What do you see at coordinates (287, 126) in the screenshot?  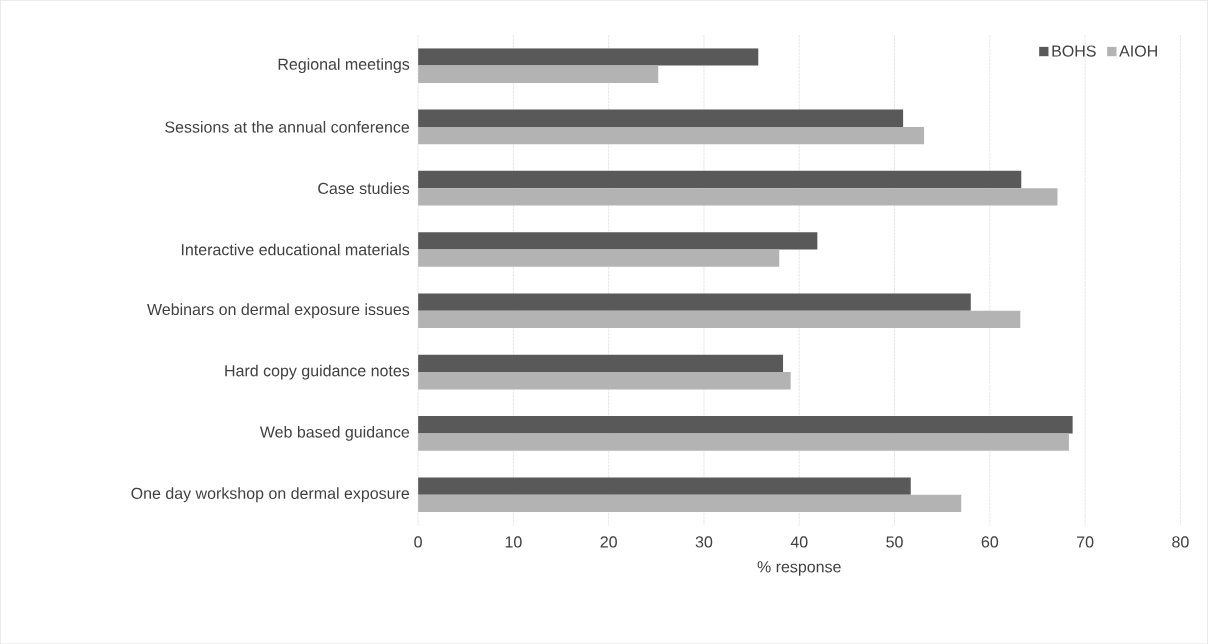 I see `y-tick-label: Sessions at the annual conference` at bounding box center [287, 126].